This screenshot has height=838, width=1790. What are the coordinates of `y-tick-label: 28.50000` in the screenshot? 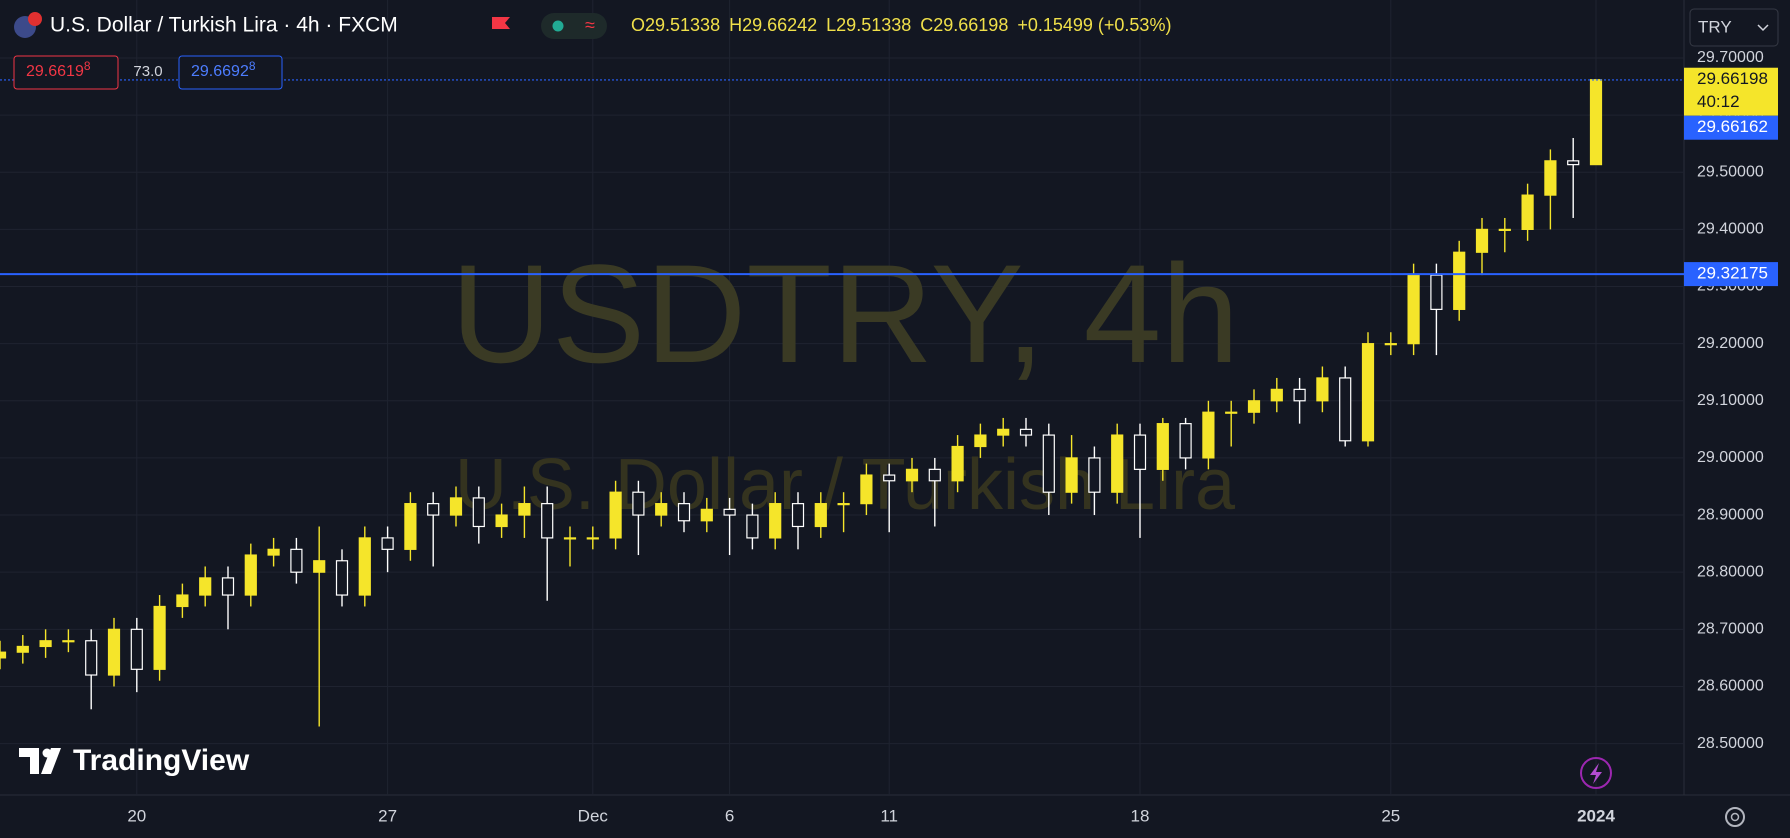 It's located at (1730, 743).